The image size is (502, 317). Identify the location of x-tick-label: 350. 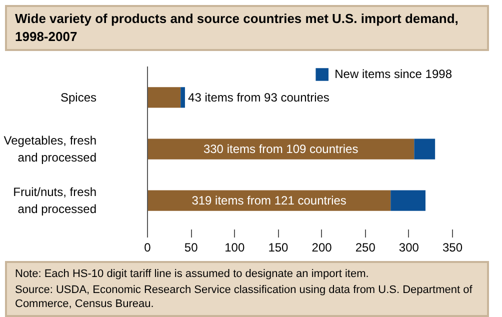
(452, 247).